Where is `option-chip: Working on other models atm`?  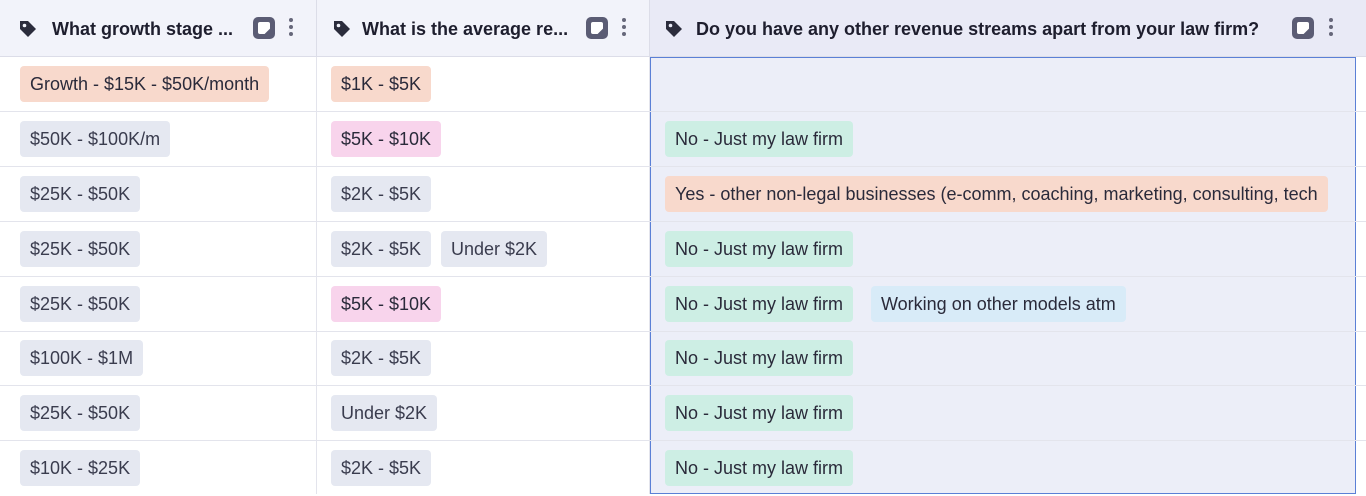
option-chip: Working on other models atm is located at coordinates (998, 304).